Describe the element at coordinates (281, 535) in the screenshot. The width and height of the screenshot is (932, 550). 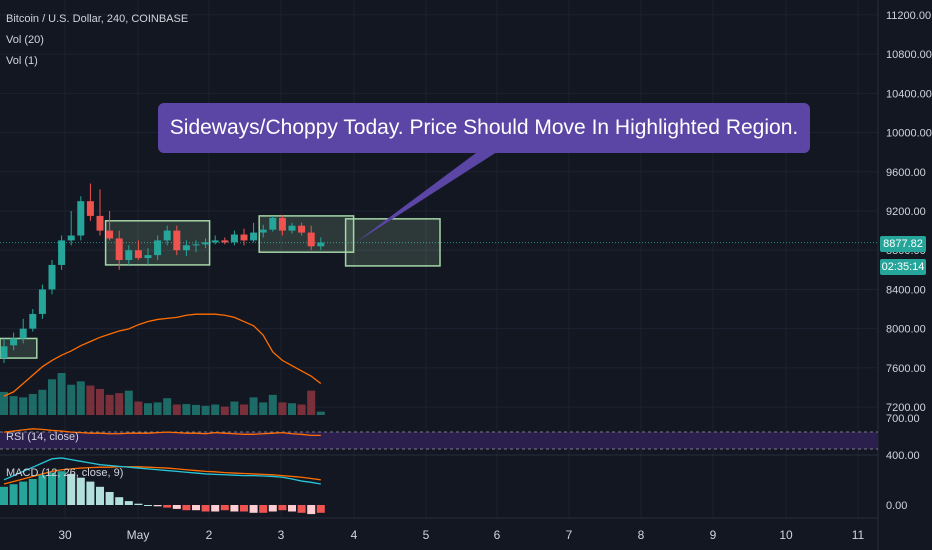
I see `time-tick-label: 3` at that location.